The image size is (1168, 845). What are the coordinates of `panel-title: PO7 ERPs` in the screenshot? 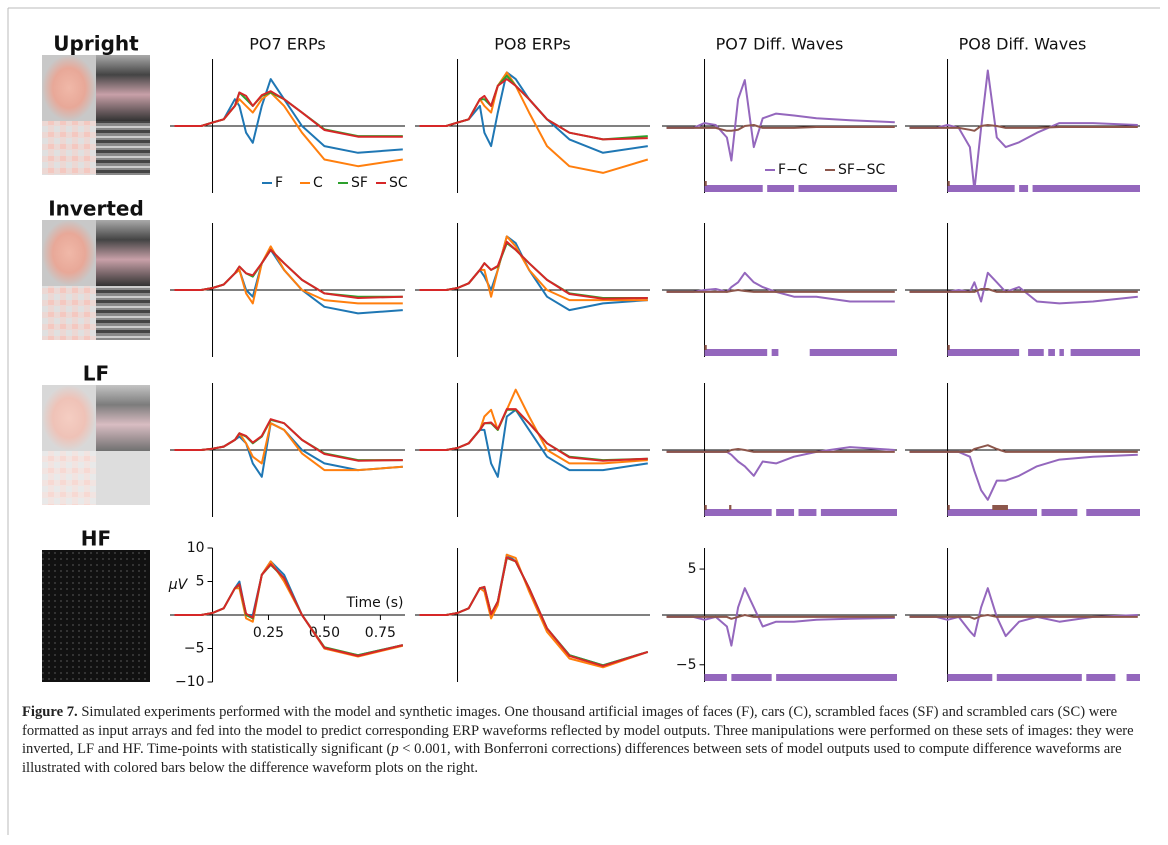 It's located at (287, 44).